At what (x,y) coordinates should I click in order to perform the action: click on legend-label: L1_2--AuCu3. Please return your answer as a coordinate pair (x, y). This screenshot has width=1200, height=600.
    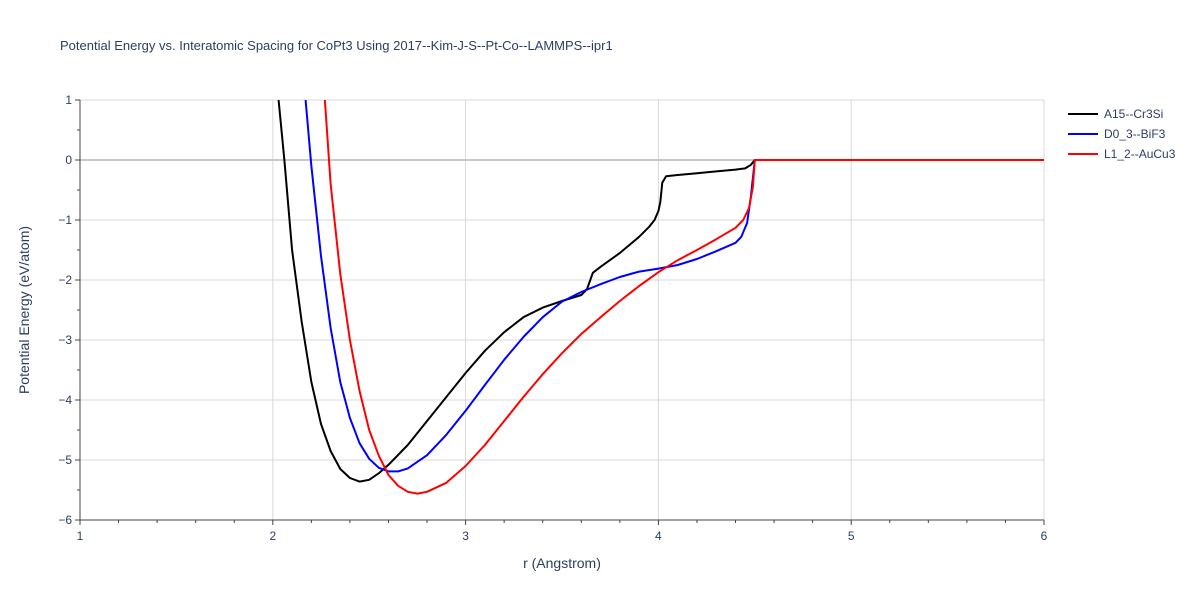
    Looking at the image, I should click on (1140, 154).